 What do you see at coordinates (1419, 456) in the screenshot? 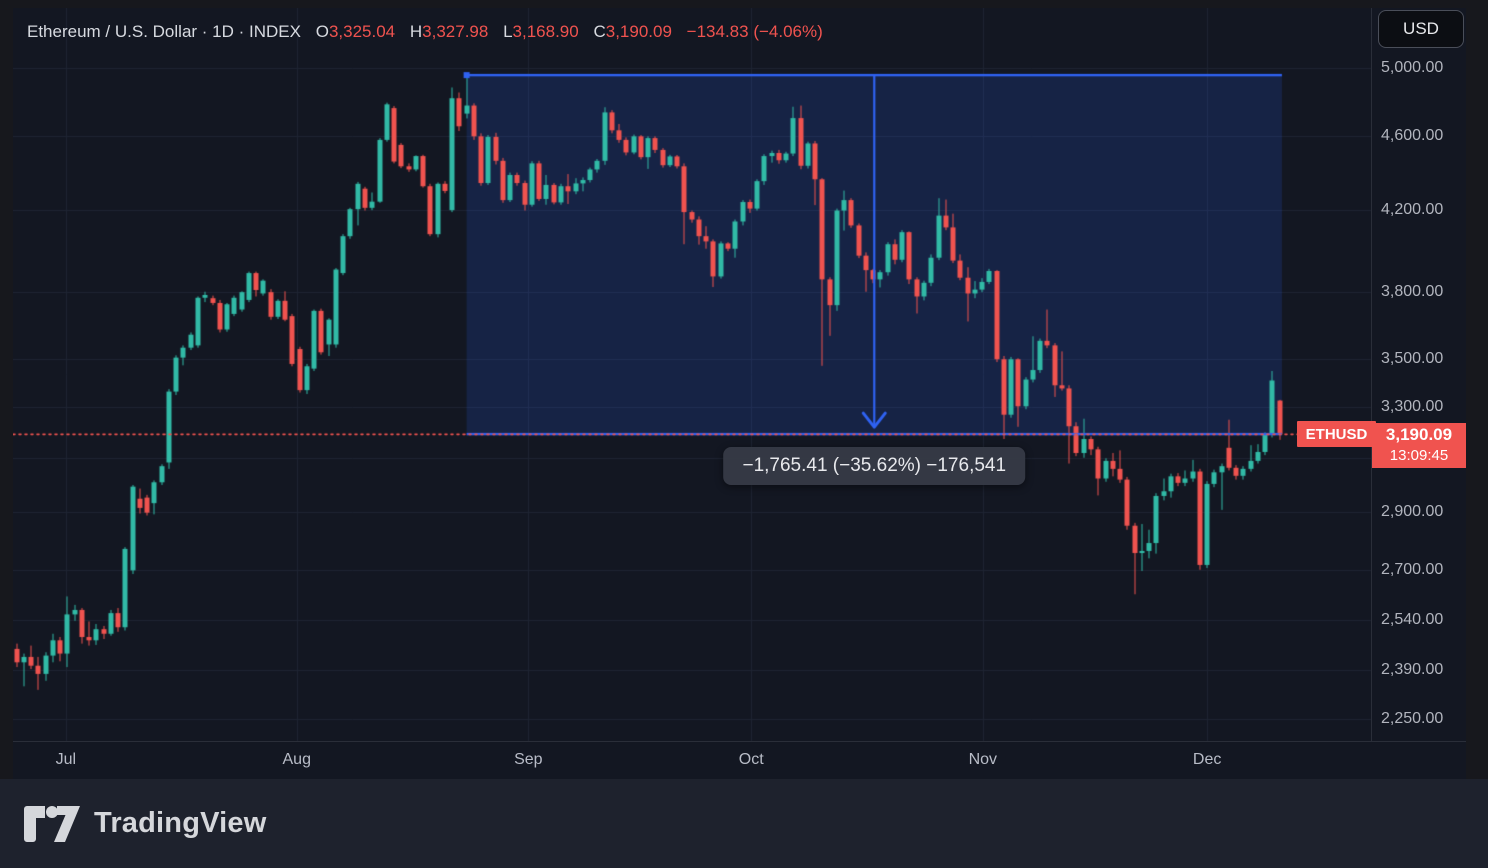
I see `bar-countdown: 13:09:45` at bounding box center [1419, 456].